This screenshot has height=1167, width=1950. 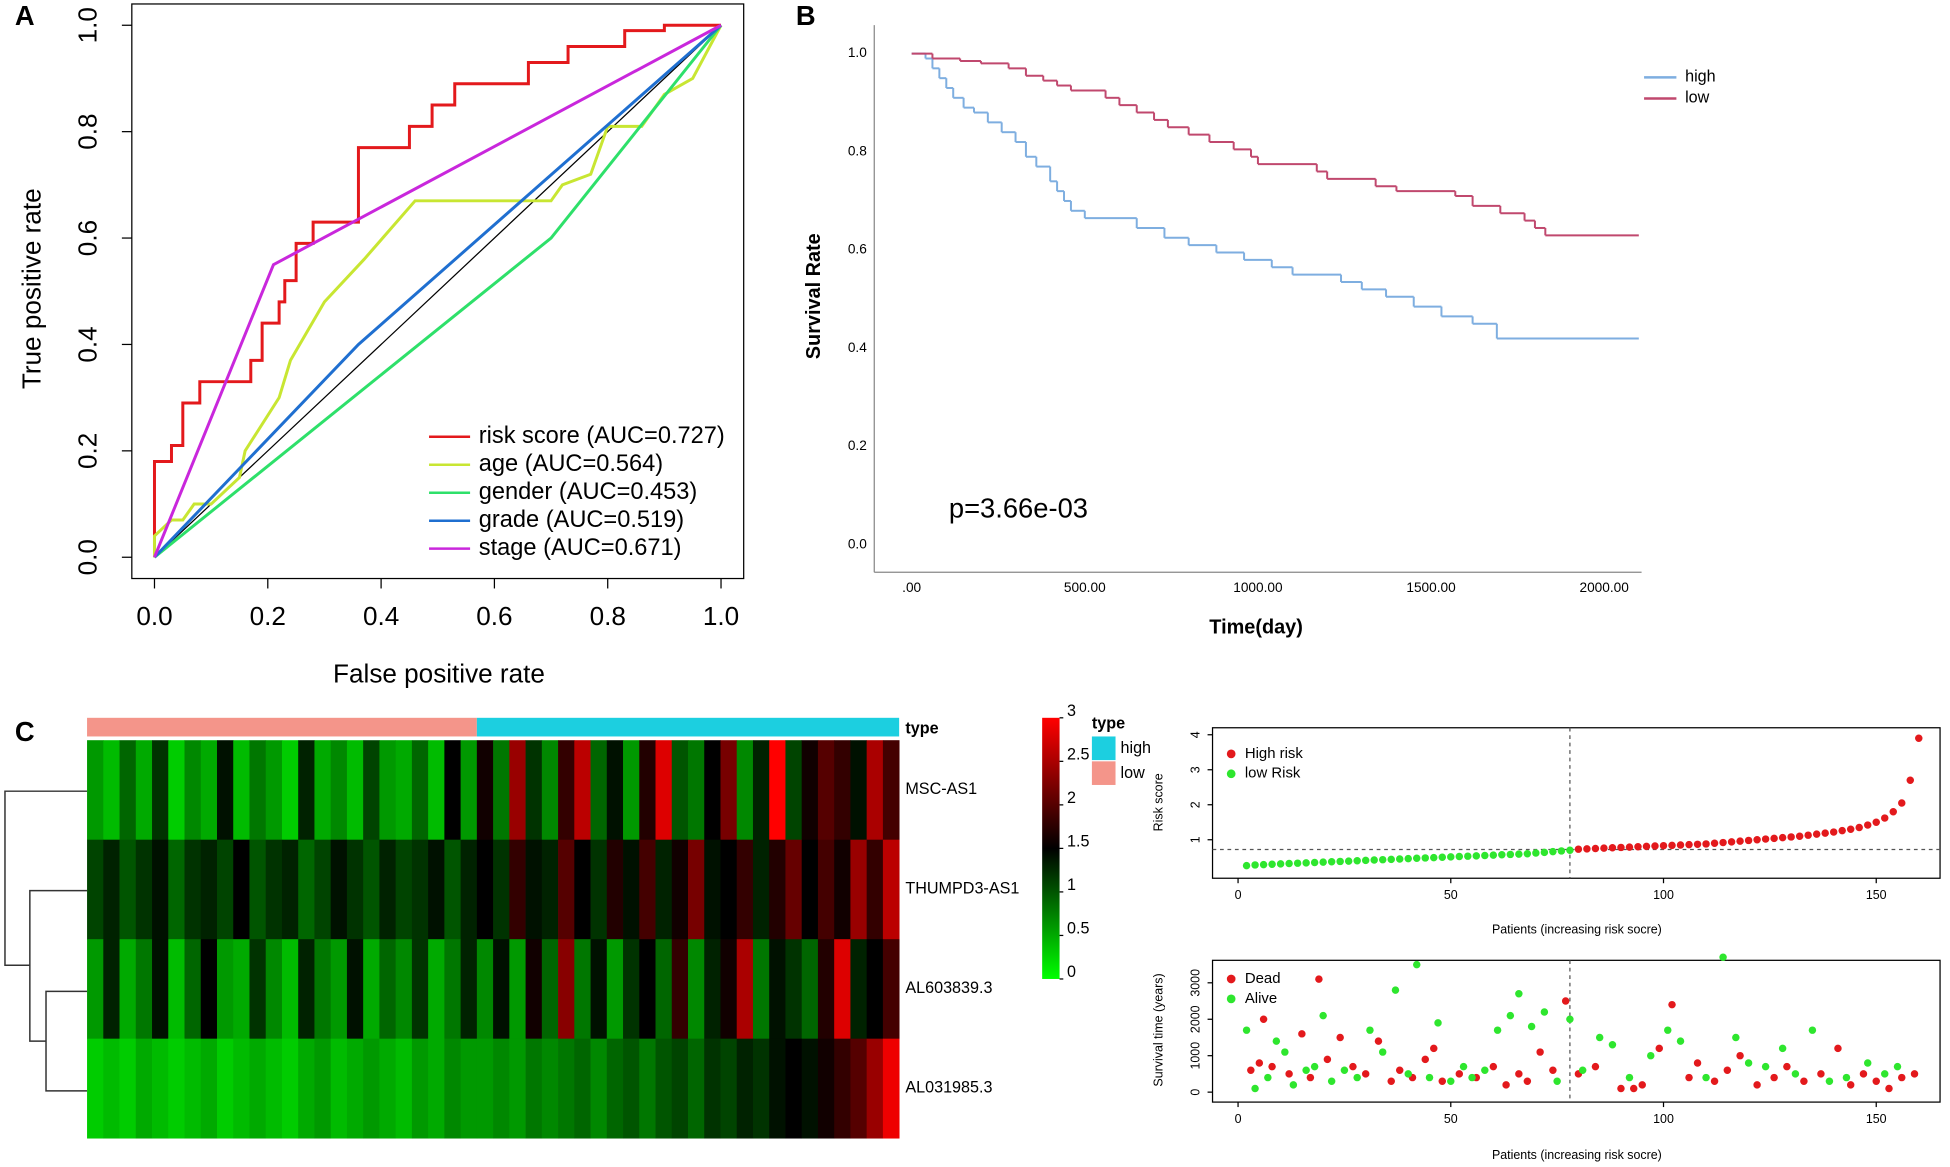 What do you see at coordinates (1196, 839) in the screenshot?
I see `y-tick-label: 1` at bounding box center [1196, 839].